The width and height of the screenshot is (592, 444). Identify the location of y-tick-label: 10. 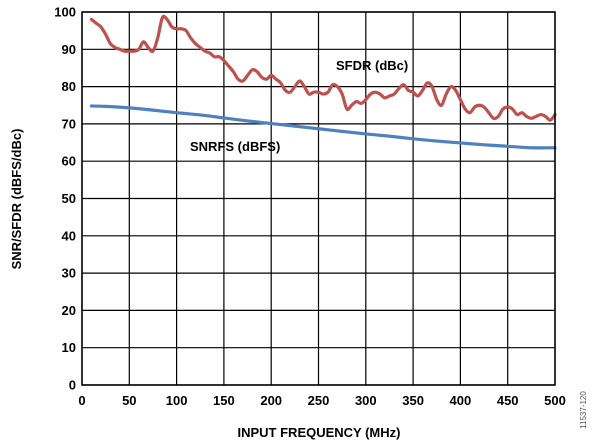
(69, 347).